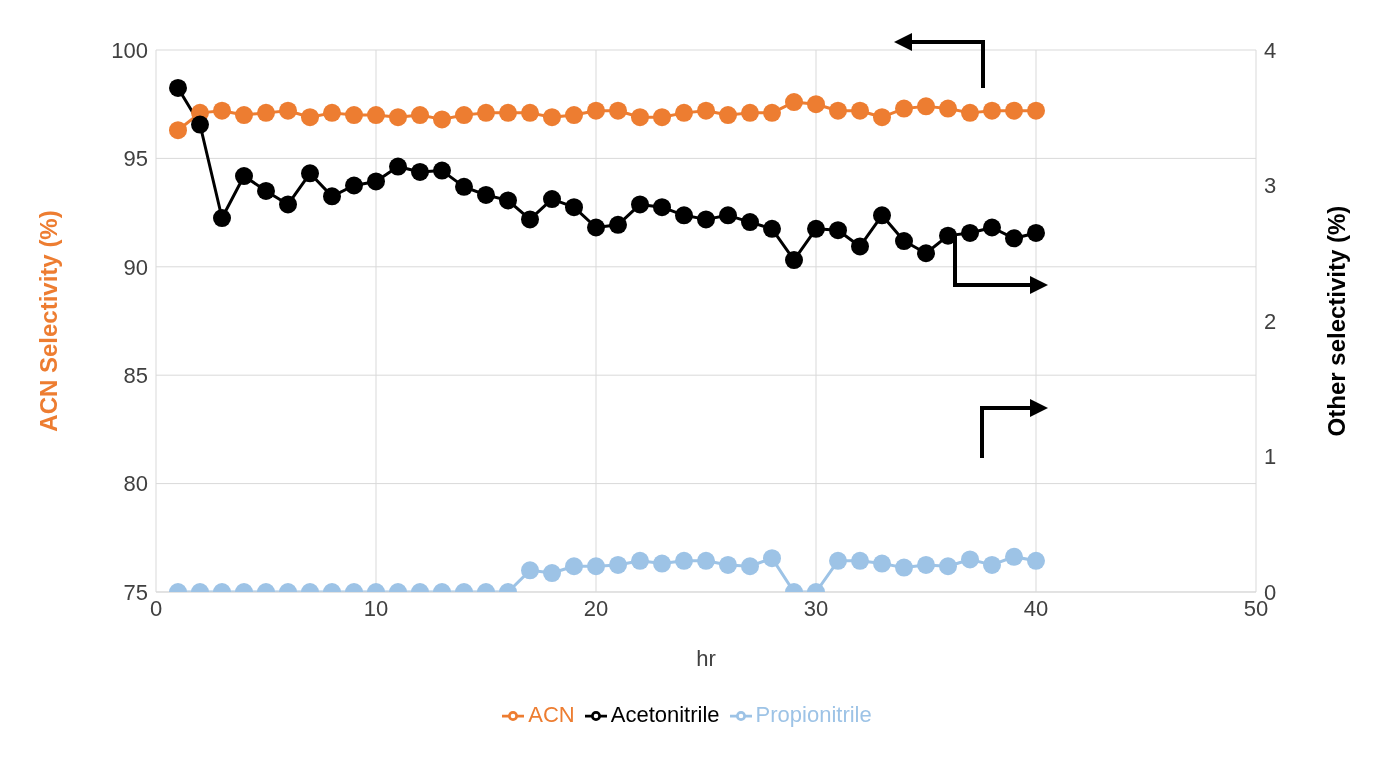  I want to click on x-tick-label: 30, so click(816, 608).